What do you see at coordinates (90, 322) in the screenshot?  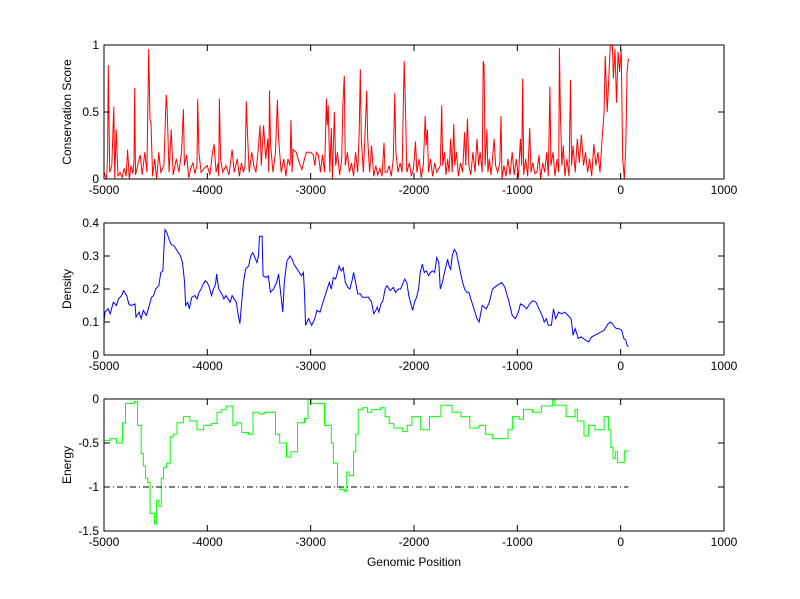 I see `y-tick-label: 0.1` at bounding box center [90, 322].